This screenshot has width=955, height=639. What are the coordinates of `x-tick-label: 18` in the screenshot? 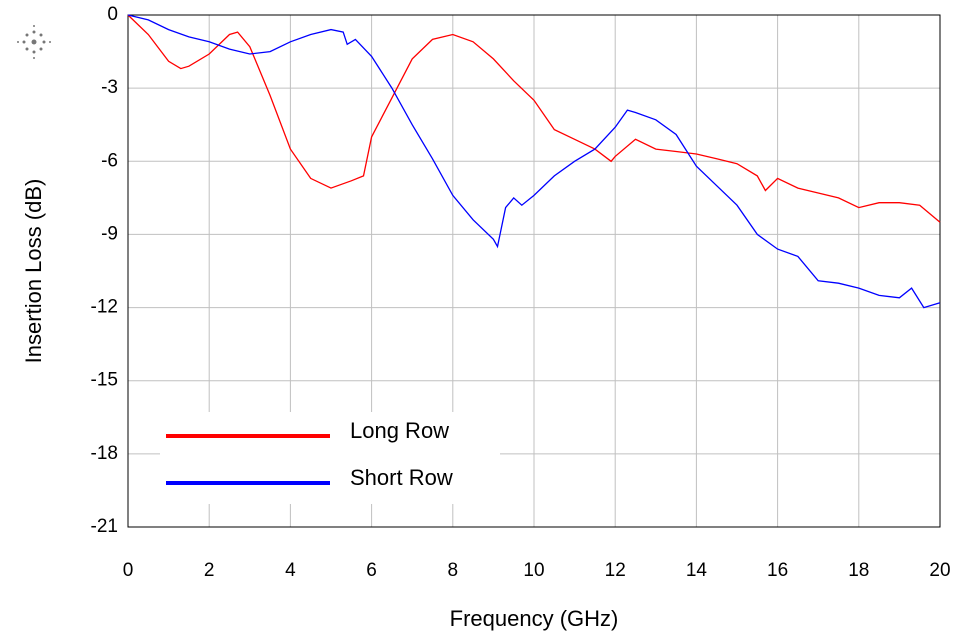 It's located at (858, 570).